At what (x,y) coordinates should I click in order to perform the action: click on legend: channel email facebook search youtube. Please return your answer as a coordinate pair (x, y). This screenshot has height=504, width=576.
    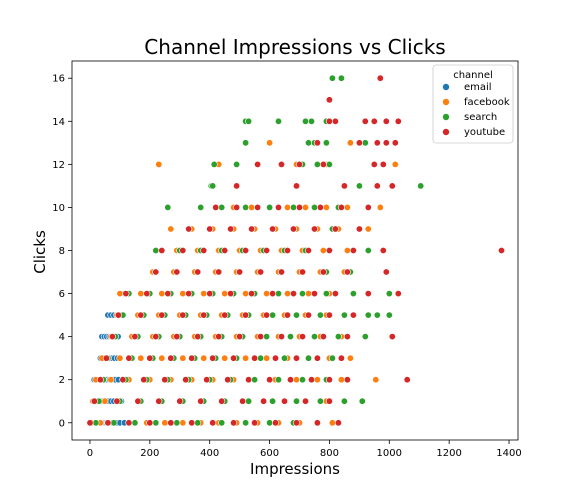
    Looking at the image, I should click on (473, 104).